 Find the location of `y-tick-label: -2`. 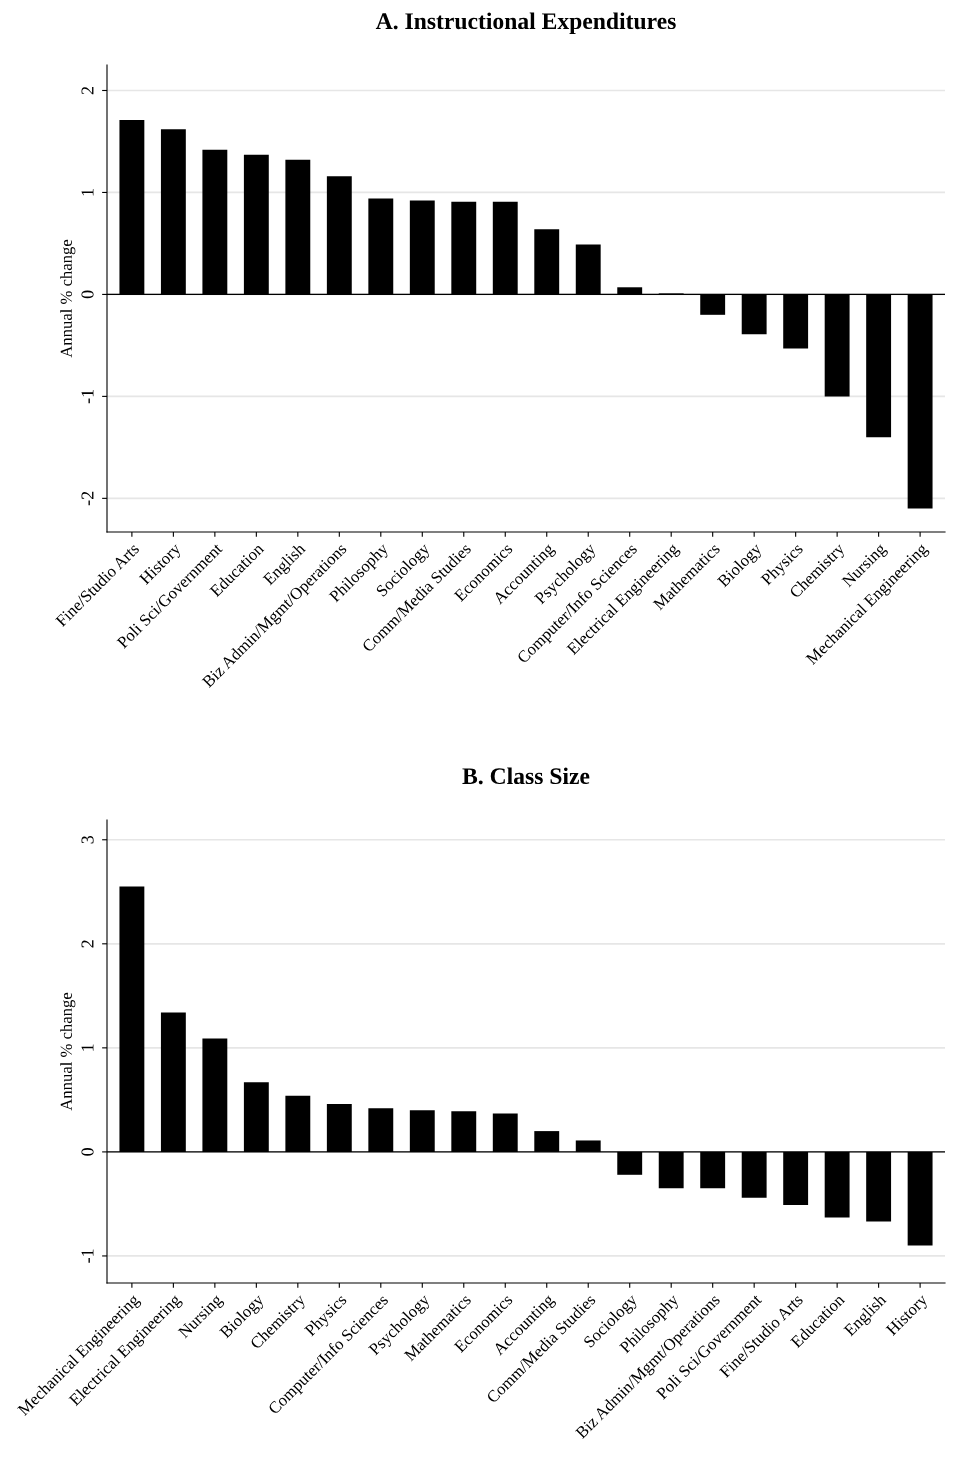

y-tick-label: -2 is located at coordinates (87, 498).